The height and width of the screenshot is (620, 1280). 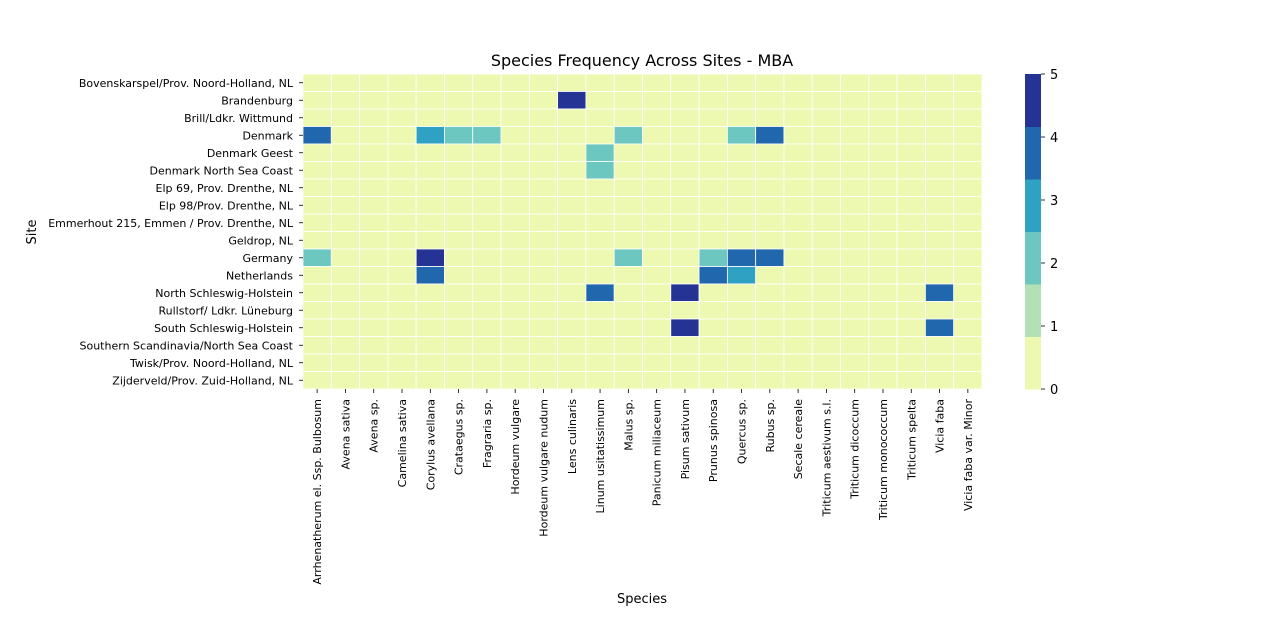 What do you see at coordinates (186, 83) in the screenshot?
I see `row-tick-label: Bovenskarspel/Prov. Noord-Holland, NL` at bounding box center [186, 83].